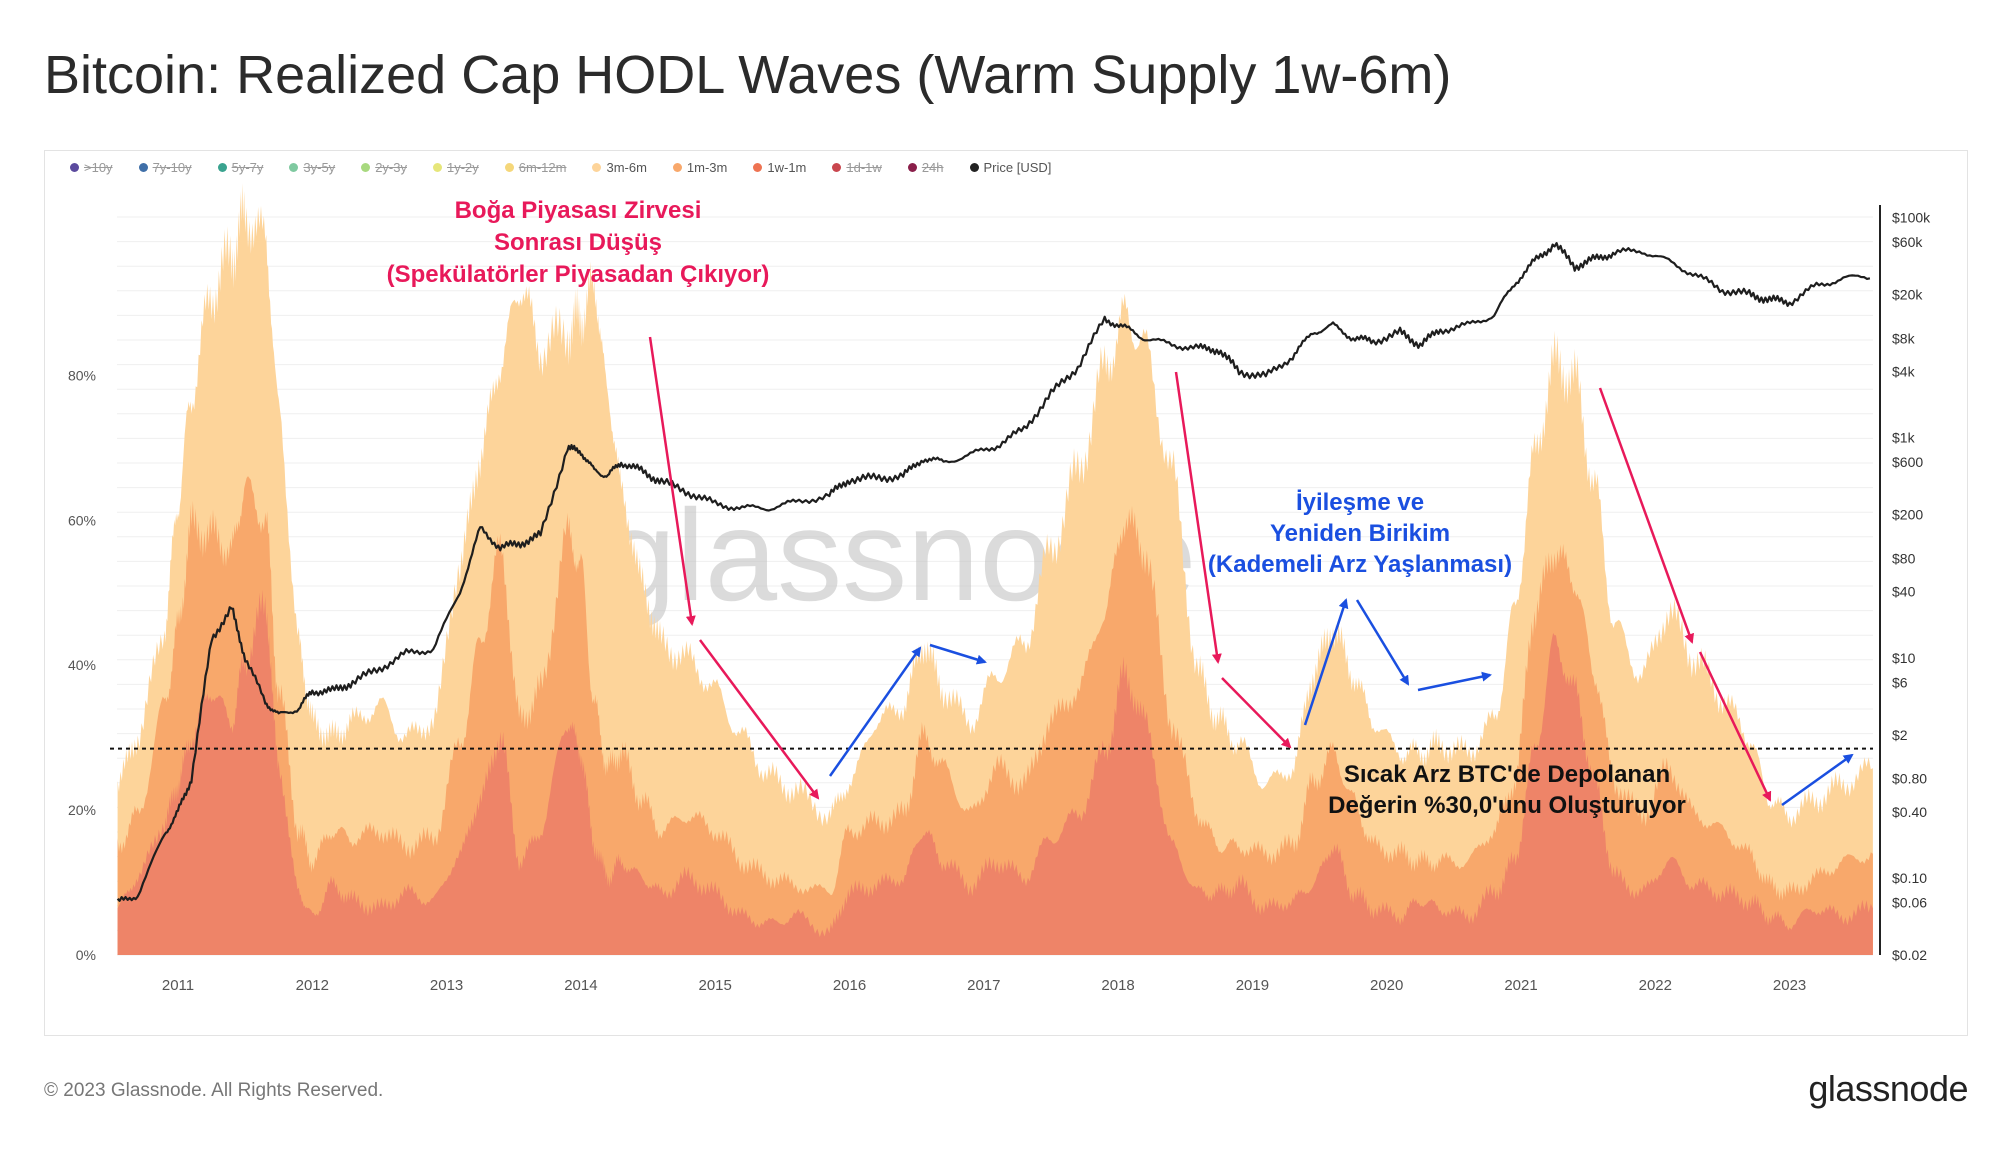  Describe the element at coordinates (1360, 533) in the screenshot. I see `annotation-recovery: Yeniden Birikim` at that location.